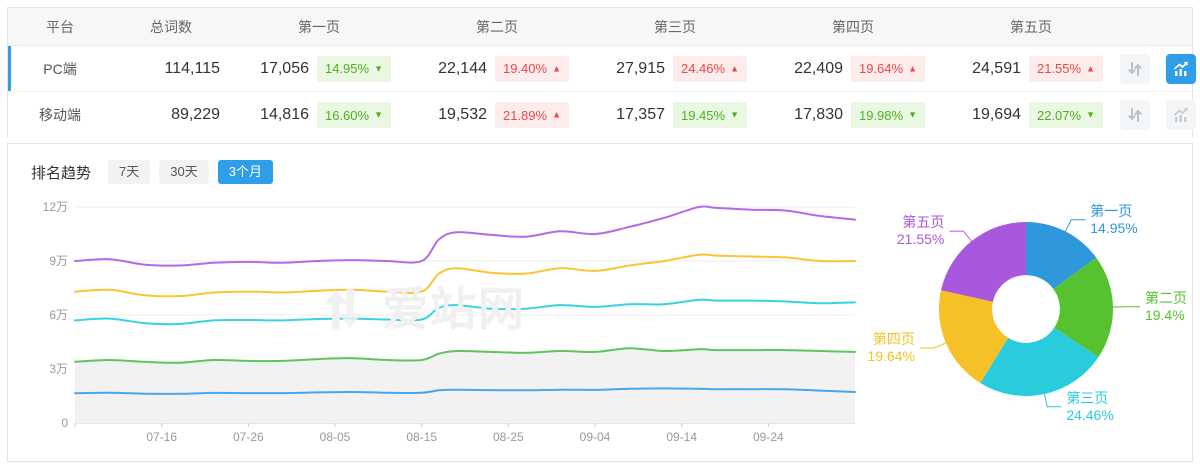 This screenshot has height=469, width=1200. Describe the element at coordinates (1066, 68) in the screenshot. I see `change-badge-up: 21.55% ▲` at that location.